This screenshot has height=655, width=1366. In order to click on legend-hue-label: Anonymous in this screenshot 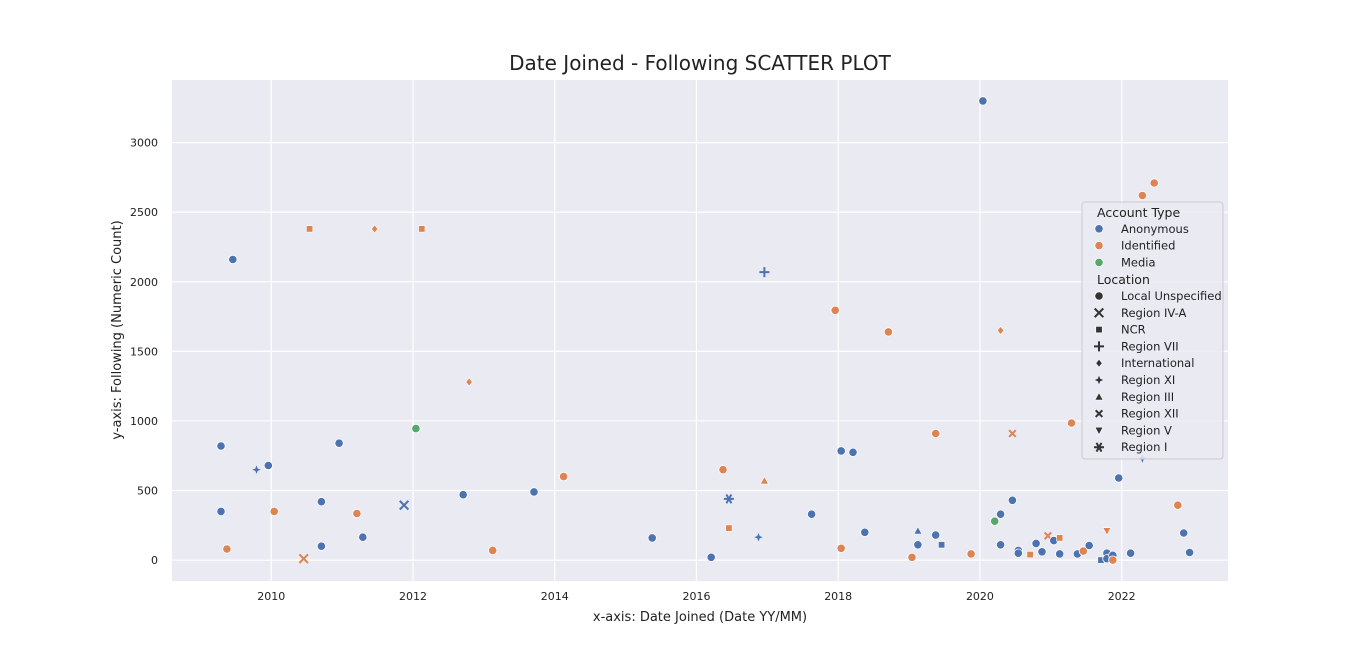, I will do `click(1155, 229)`.